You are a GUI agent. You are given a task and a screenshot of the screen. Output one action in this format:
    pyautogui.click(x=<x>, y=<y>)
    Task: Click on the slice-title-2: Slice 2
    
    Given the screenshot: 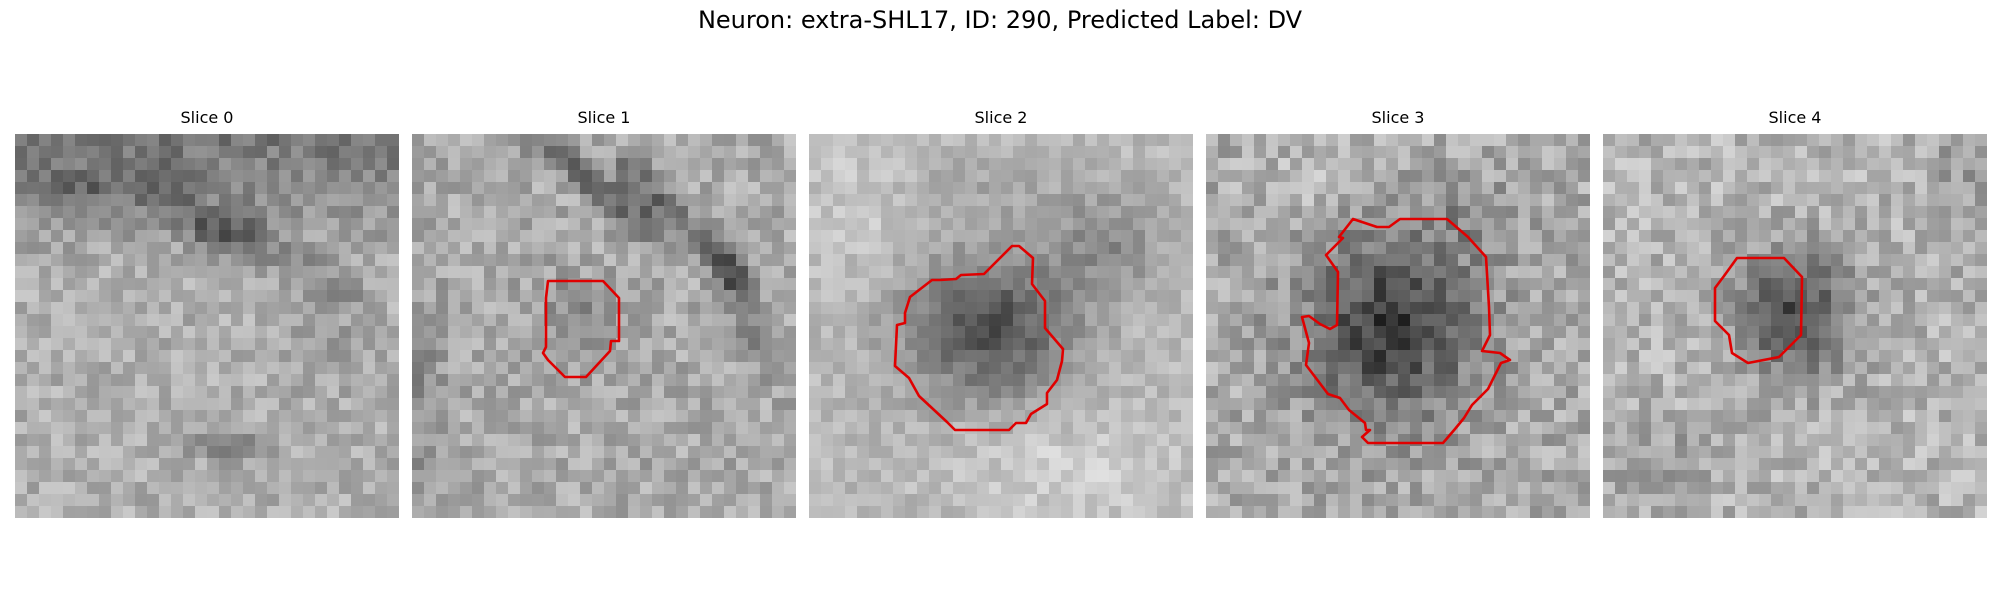 What is the action you would take?
    pyautogui.click(x=1001, y=117)
    